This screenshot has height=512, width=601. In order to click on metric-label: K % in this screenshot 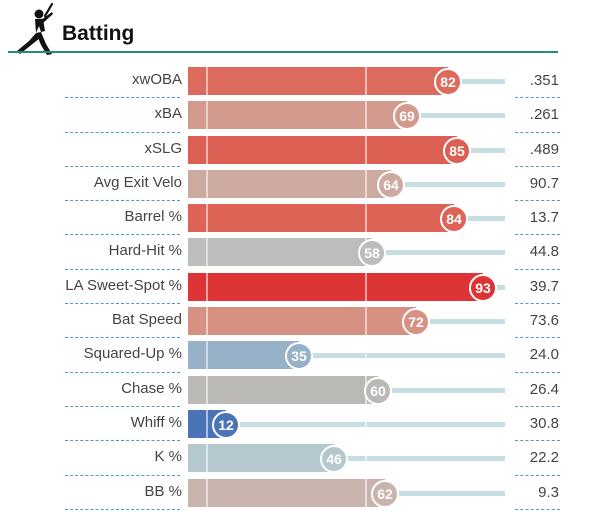, I will do `click(168, 457)`.